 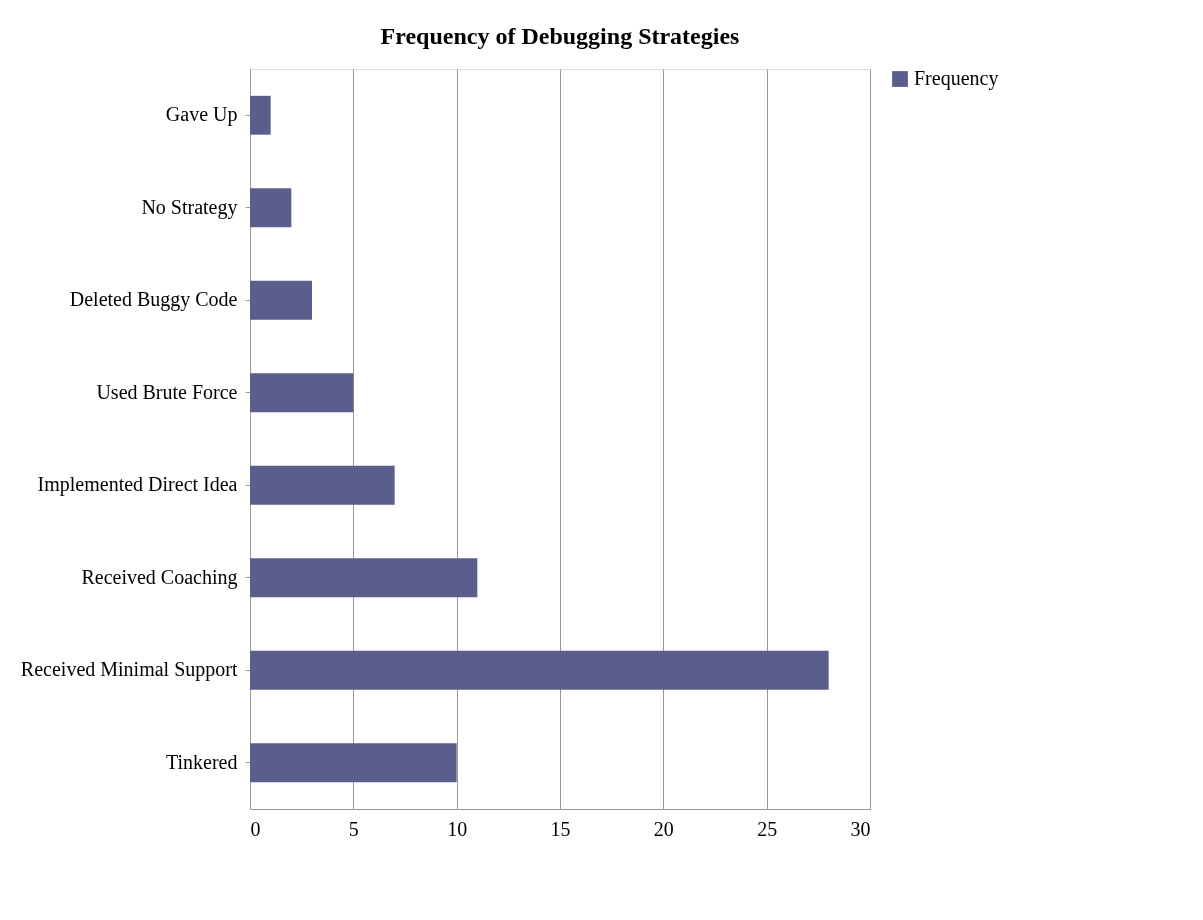 I want to click on x-tick-label: 0, so click(x=255, y=828).